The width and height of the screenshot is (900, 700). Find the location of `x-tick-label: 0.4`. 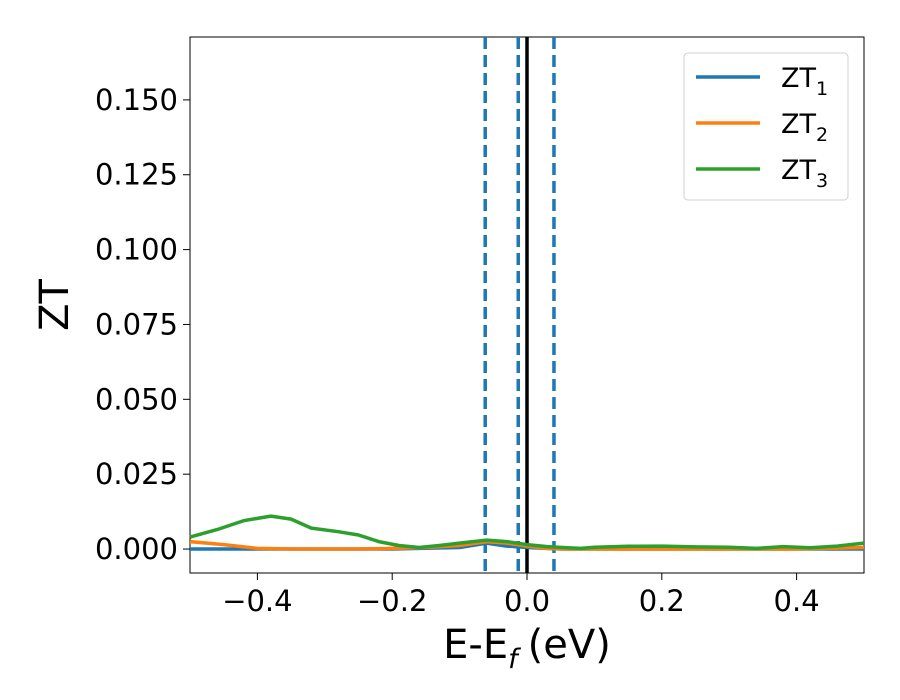

x-tick-label: 0.4 is located at coordinates (797, 601).